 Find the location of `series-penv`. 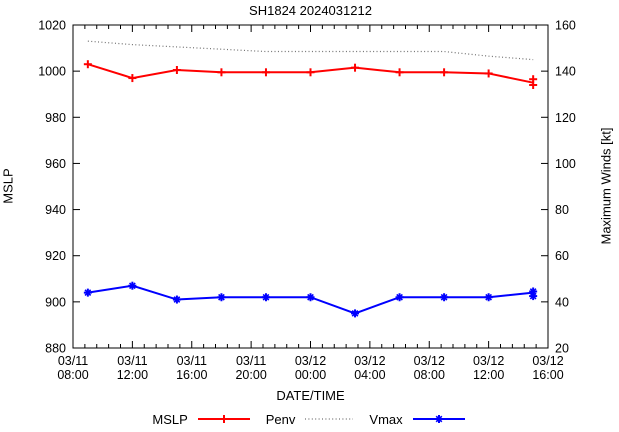

series-penv is located at coordinates (310, 50).